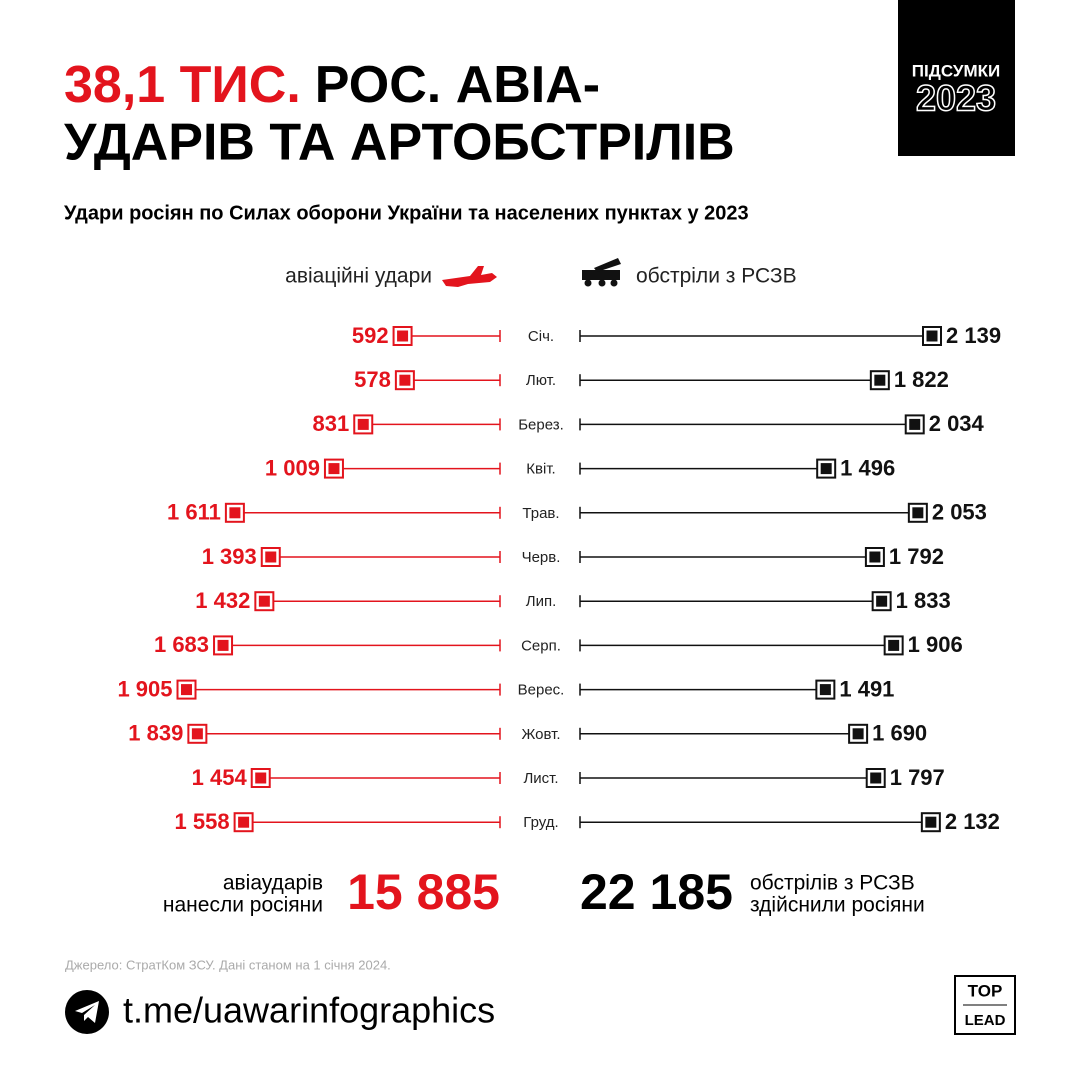 The width and height of the screenshot is (1080, 1080). I want to click on month-label: Черв., so click(541, 557).